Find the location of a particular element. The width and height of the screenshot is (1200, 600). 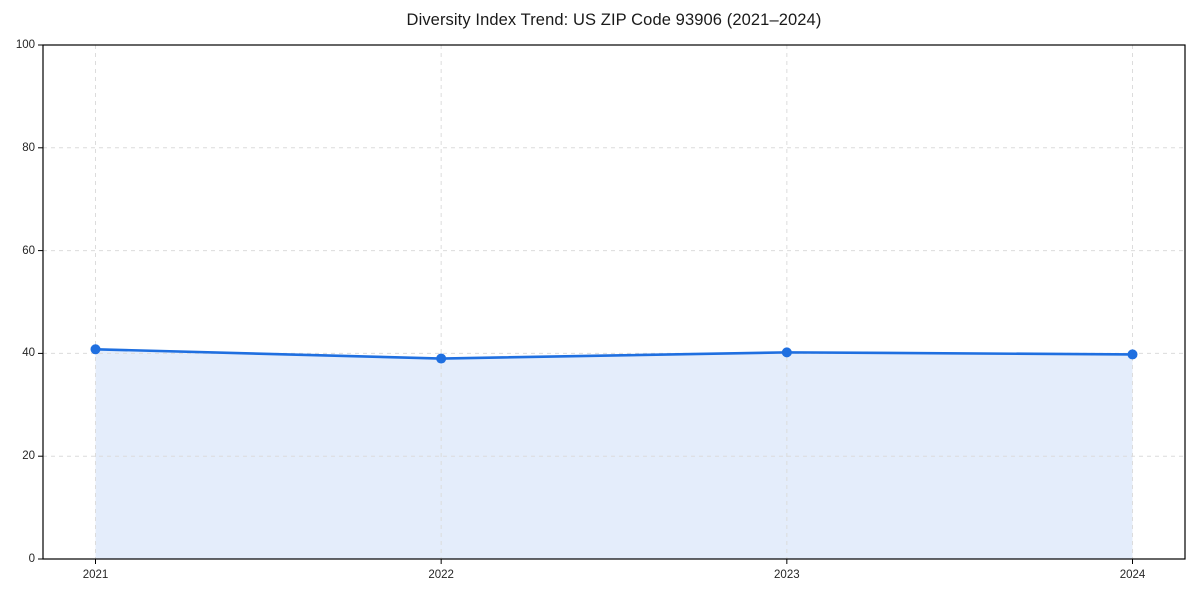

data-line is located at coordinates (614, 353).